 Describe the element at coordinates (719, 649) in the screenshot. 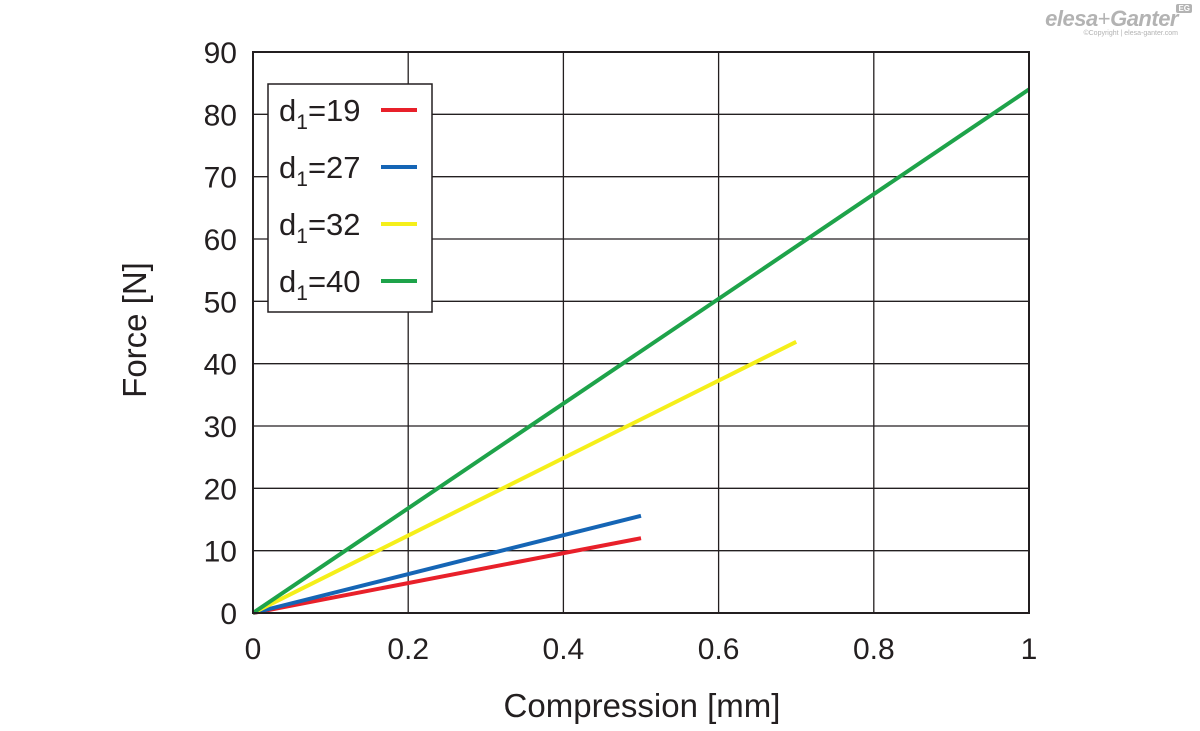

I see `x-tick-label: 0.6` at that location.